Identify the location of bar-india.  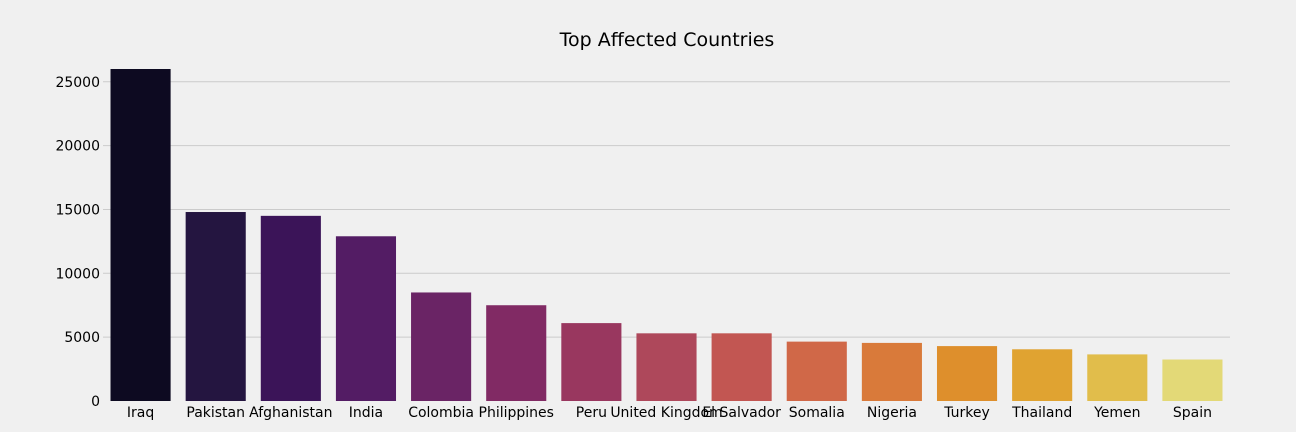
(366, 318).